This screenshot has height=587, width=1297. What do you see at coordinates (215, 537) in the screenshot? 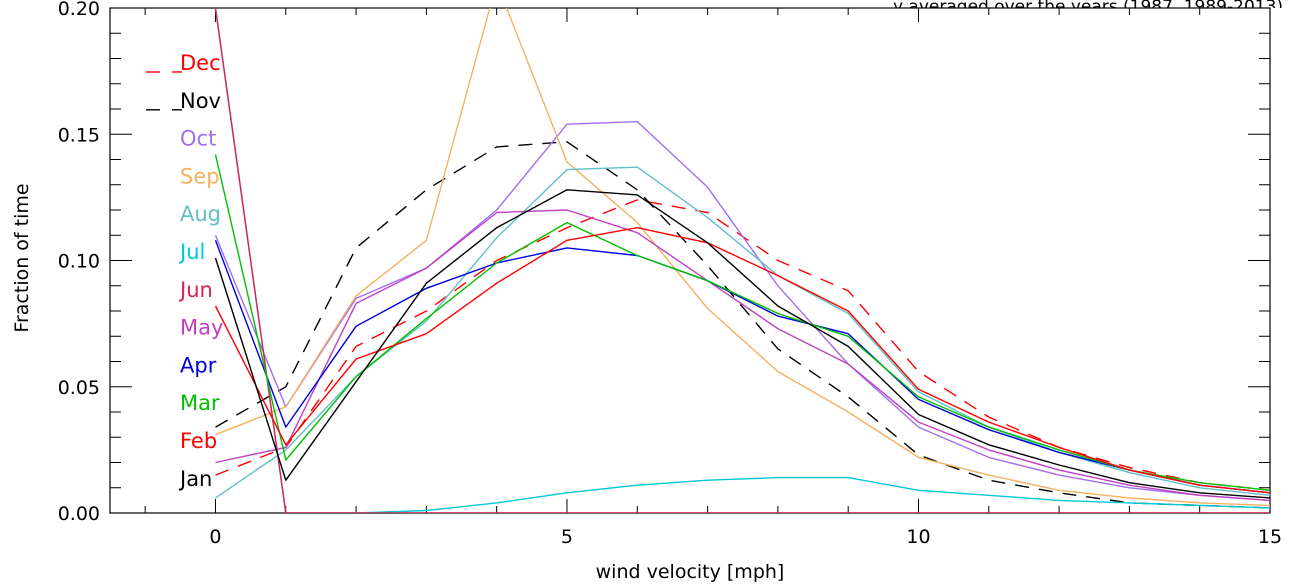
I see `x-tick-label: 0` at bounding box center [215, 537].